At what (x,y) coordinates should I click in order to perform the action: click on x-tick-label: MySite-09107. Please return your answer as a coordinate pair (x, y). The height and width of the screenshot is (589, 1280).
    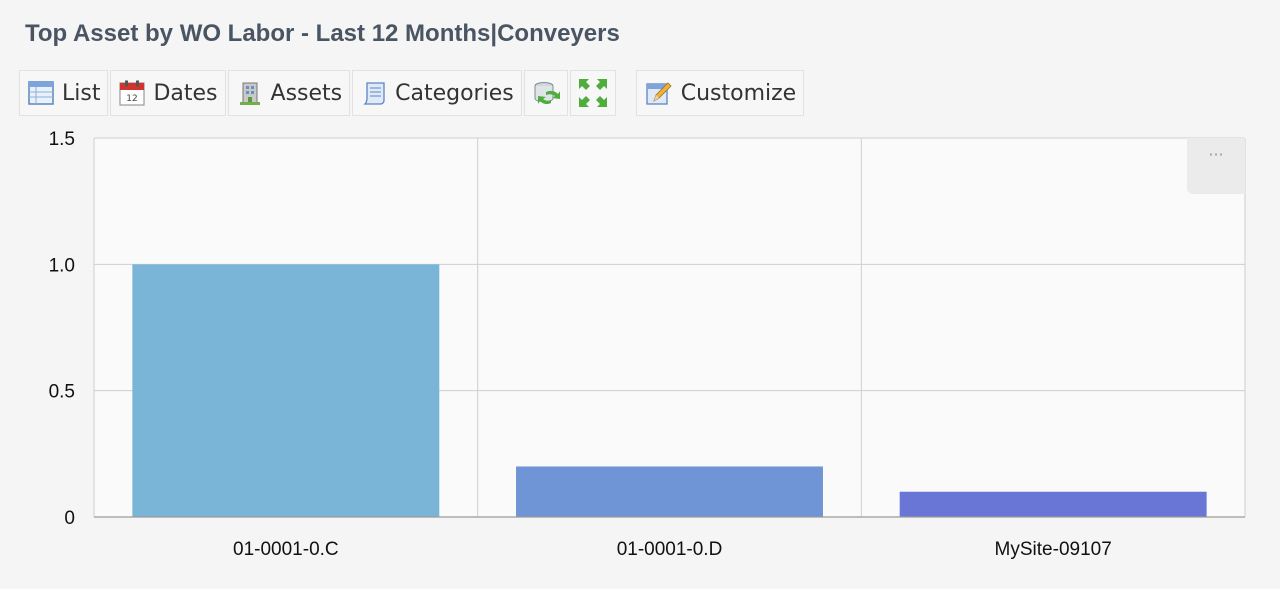
    Looking at the image, I should click on (1053, 549).